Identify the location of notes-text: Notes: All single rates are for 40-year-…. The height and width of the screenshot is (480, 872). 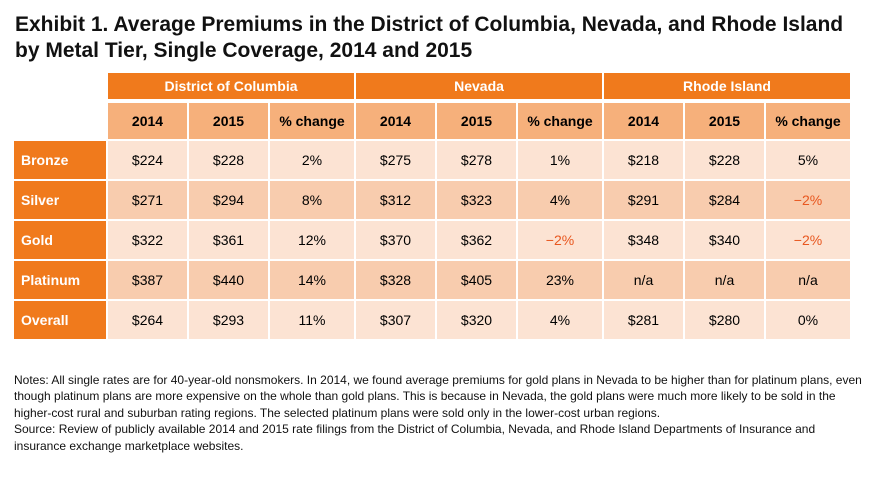
(438, 396).